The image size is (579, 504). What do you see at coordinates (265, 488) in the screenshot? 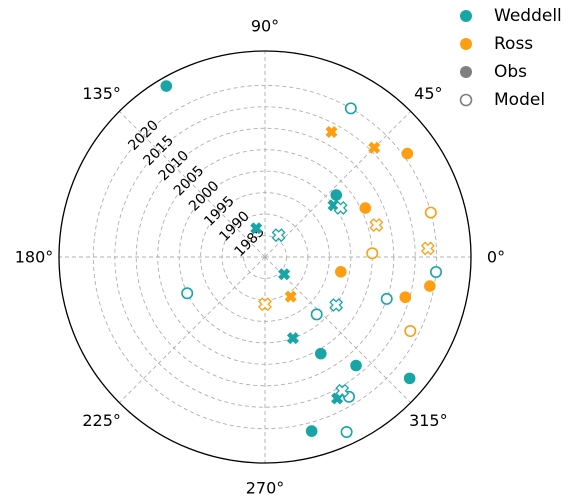
I see `angle-tick-label-270: 270°` at bounding box center [265, 488].